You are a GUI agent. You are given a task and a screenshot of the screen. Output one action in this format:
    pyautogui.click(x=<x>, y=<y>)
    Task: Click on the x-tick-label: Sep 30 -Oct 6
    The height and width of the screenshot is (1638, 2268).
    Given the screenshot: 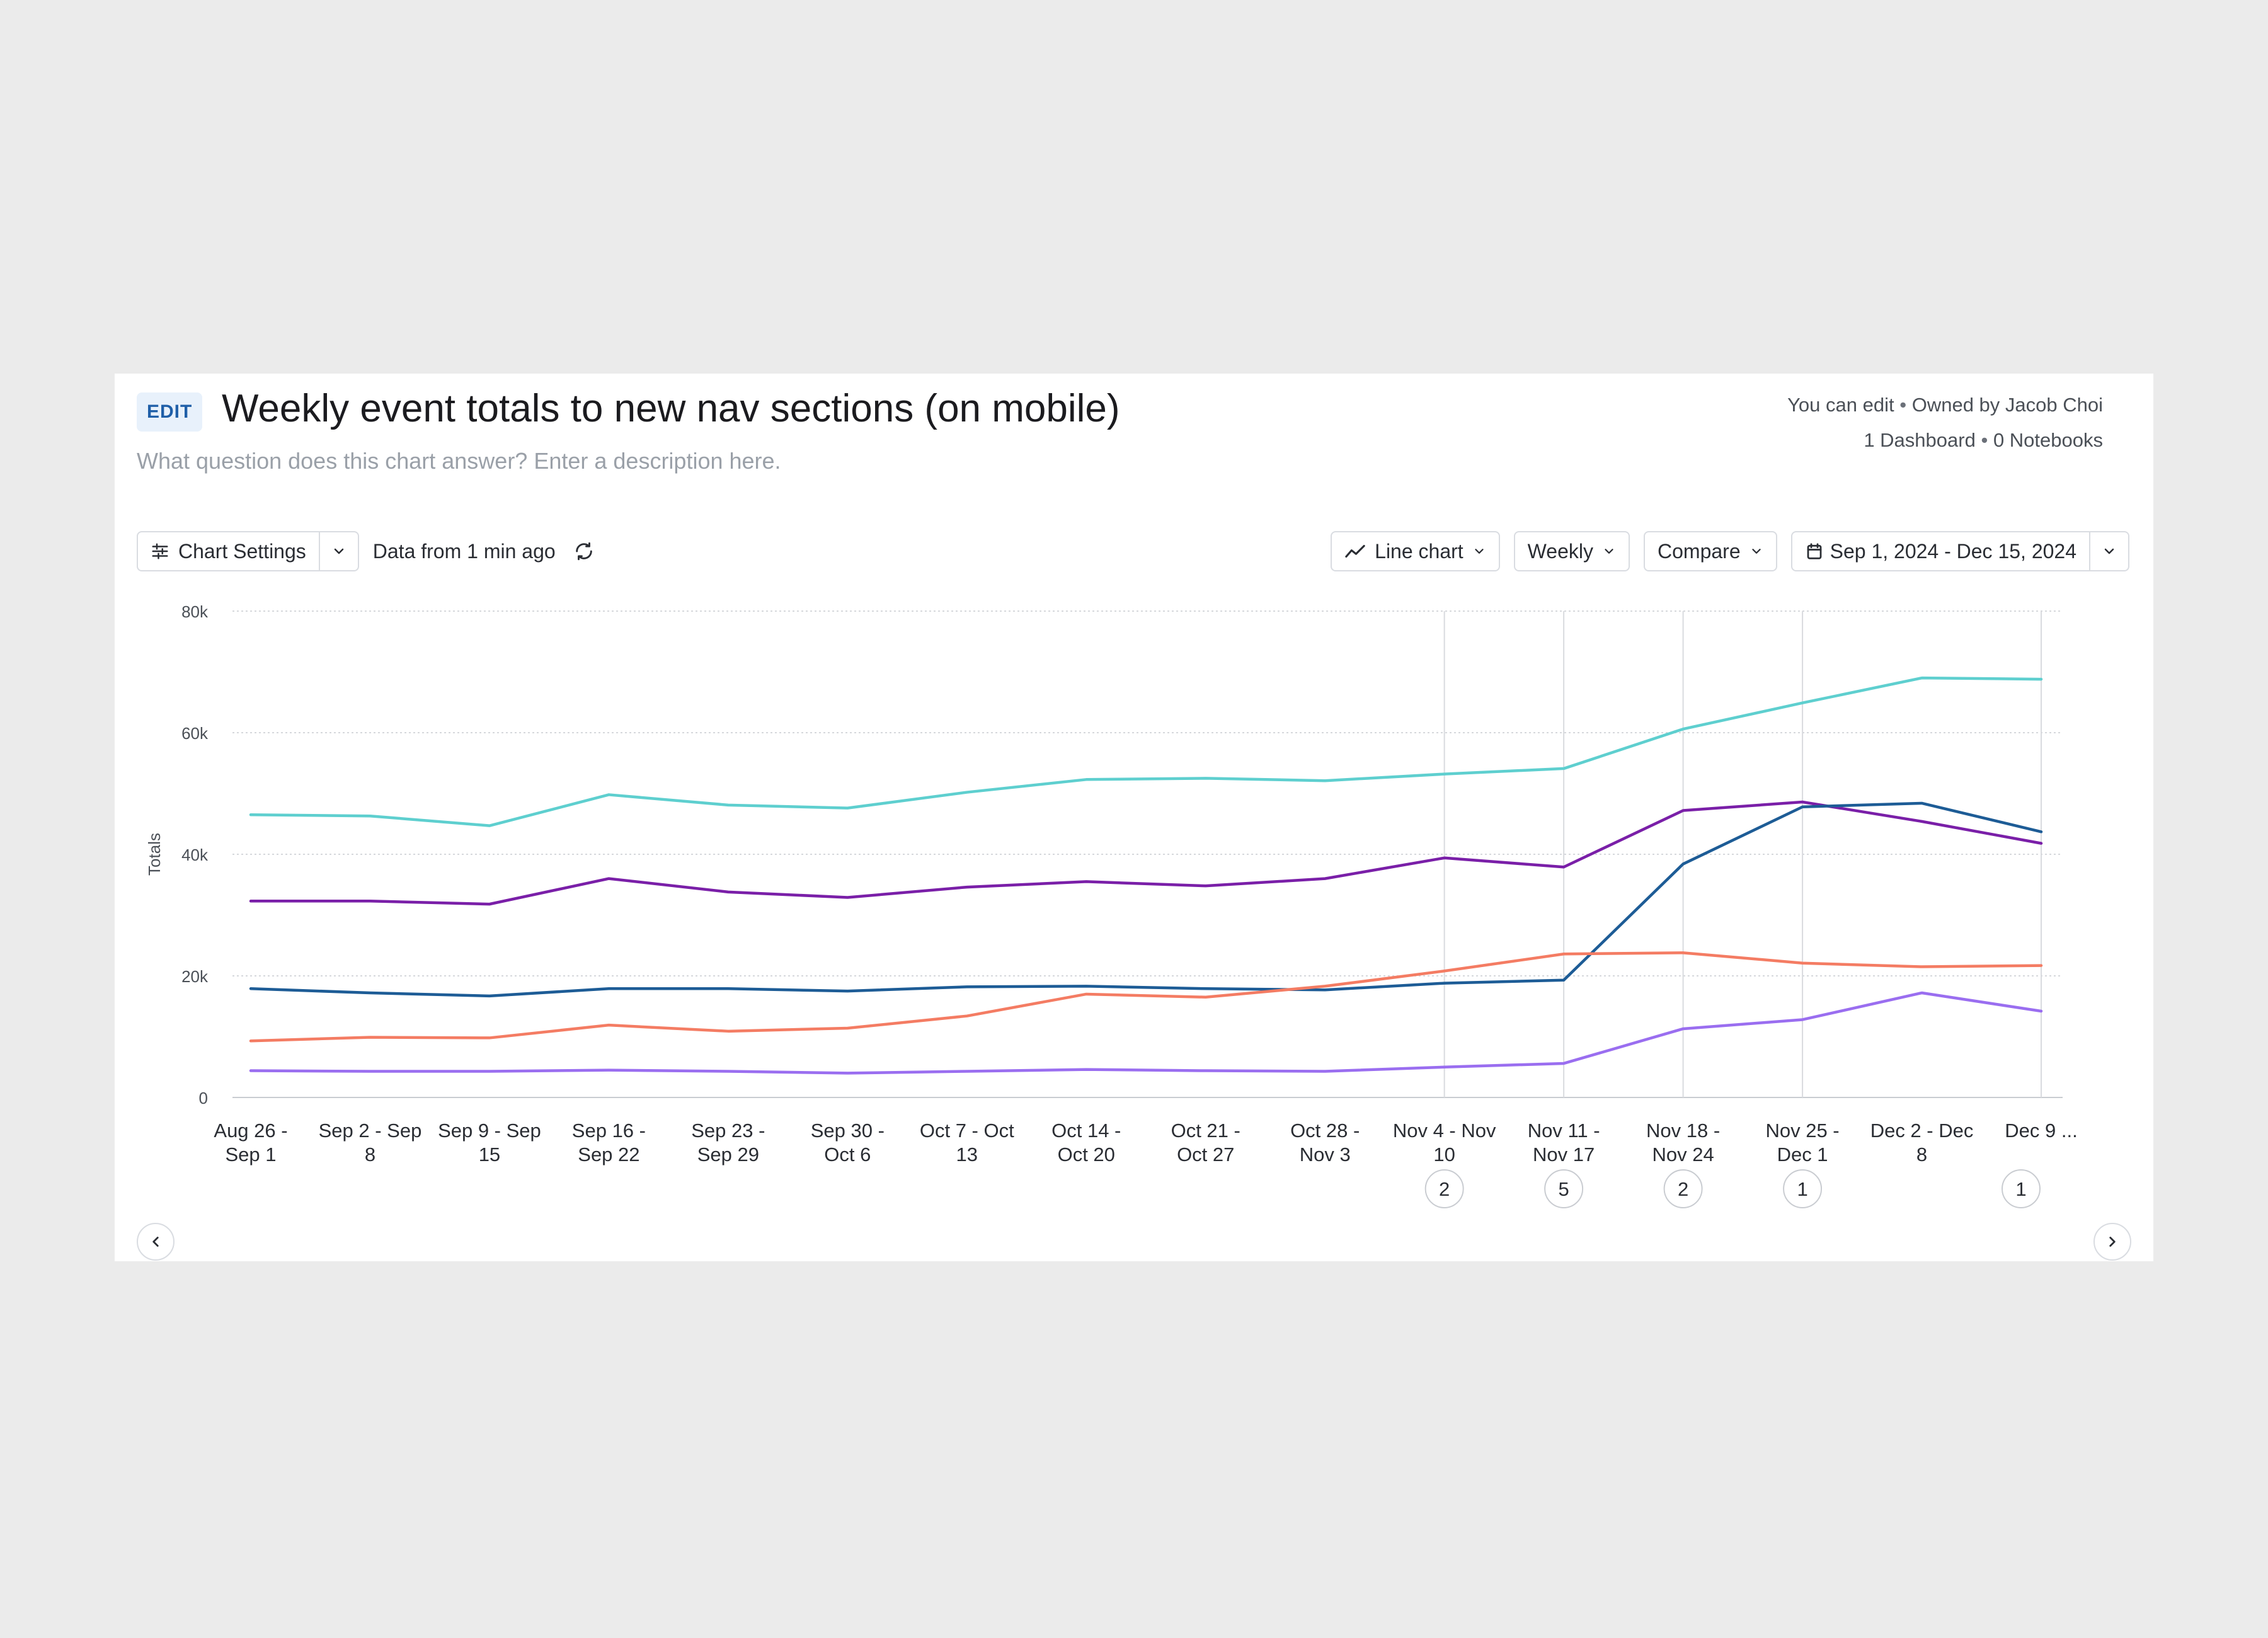 What is the action you would take?
    pyautogui.click(x=848, y=1143)
    